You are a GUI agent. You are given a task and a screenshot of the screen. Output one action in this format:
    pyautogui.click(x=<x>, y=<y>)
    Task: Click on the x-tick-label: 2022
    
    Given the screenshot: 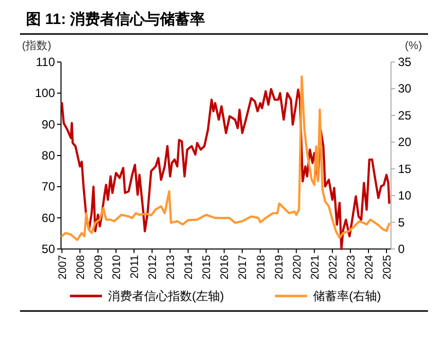 What is the action you would take?
    pyautogui.click(x=333, y=267)
    